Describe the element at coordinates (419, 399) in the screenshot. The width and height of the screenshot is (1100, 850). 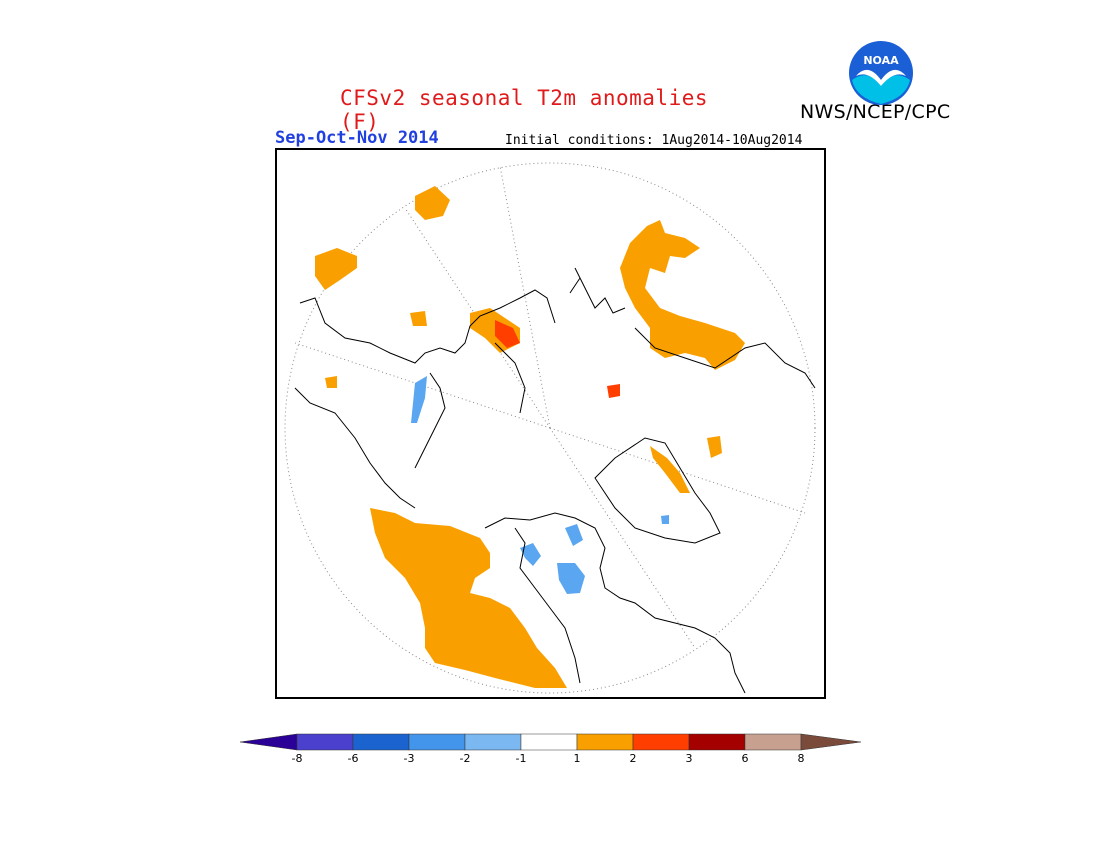
I see `bering-cool-streak` at that location.